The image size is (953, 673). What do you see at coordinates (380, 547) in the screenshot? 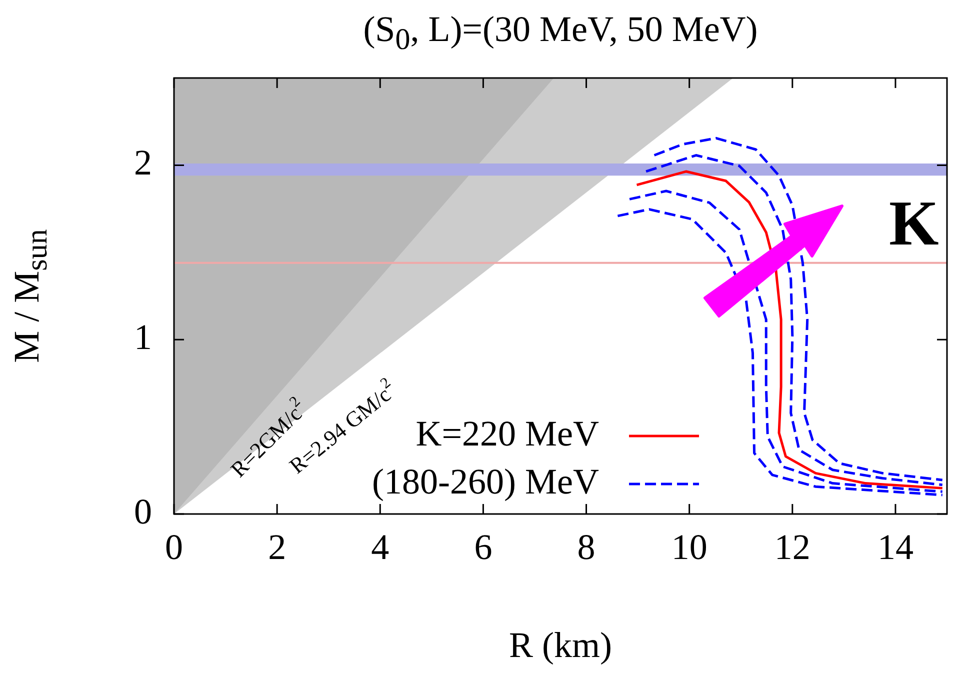
I see `x-tick-label: 4` at bounding box center [380, 547].